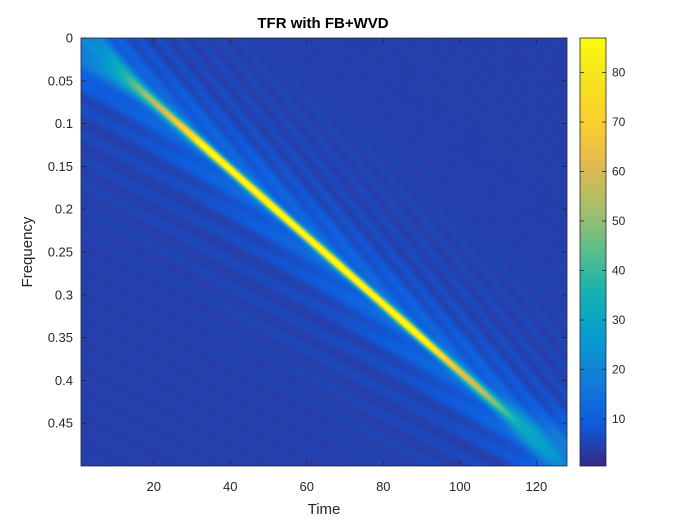  Describe the element at coordinates (60, 423) in the screenshot. I see `y-tick-label: 0.45` at that location.